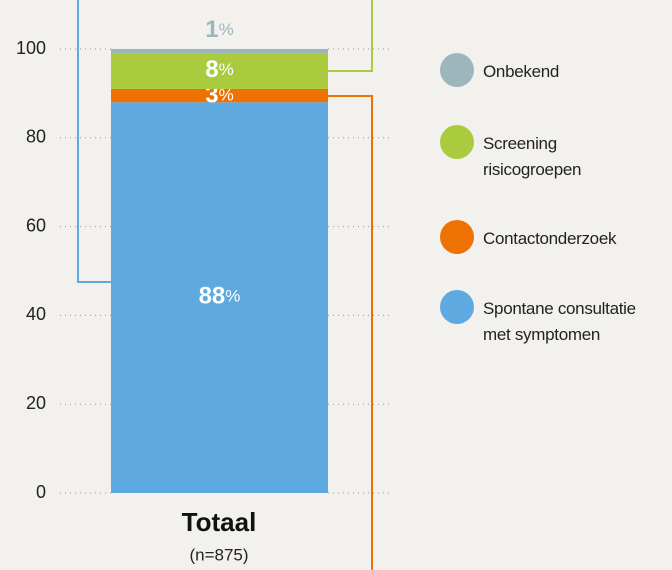 The image size is (672, 570). What do you see at coordinates (559, 321) in the screenshot?
I see `legend-label: Spontane consultatie met symptomen` at bounding box center [559, 321].